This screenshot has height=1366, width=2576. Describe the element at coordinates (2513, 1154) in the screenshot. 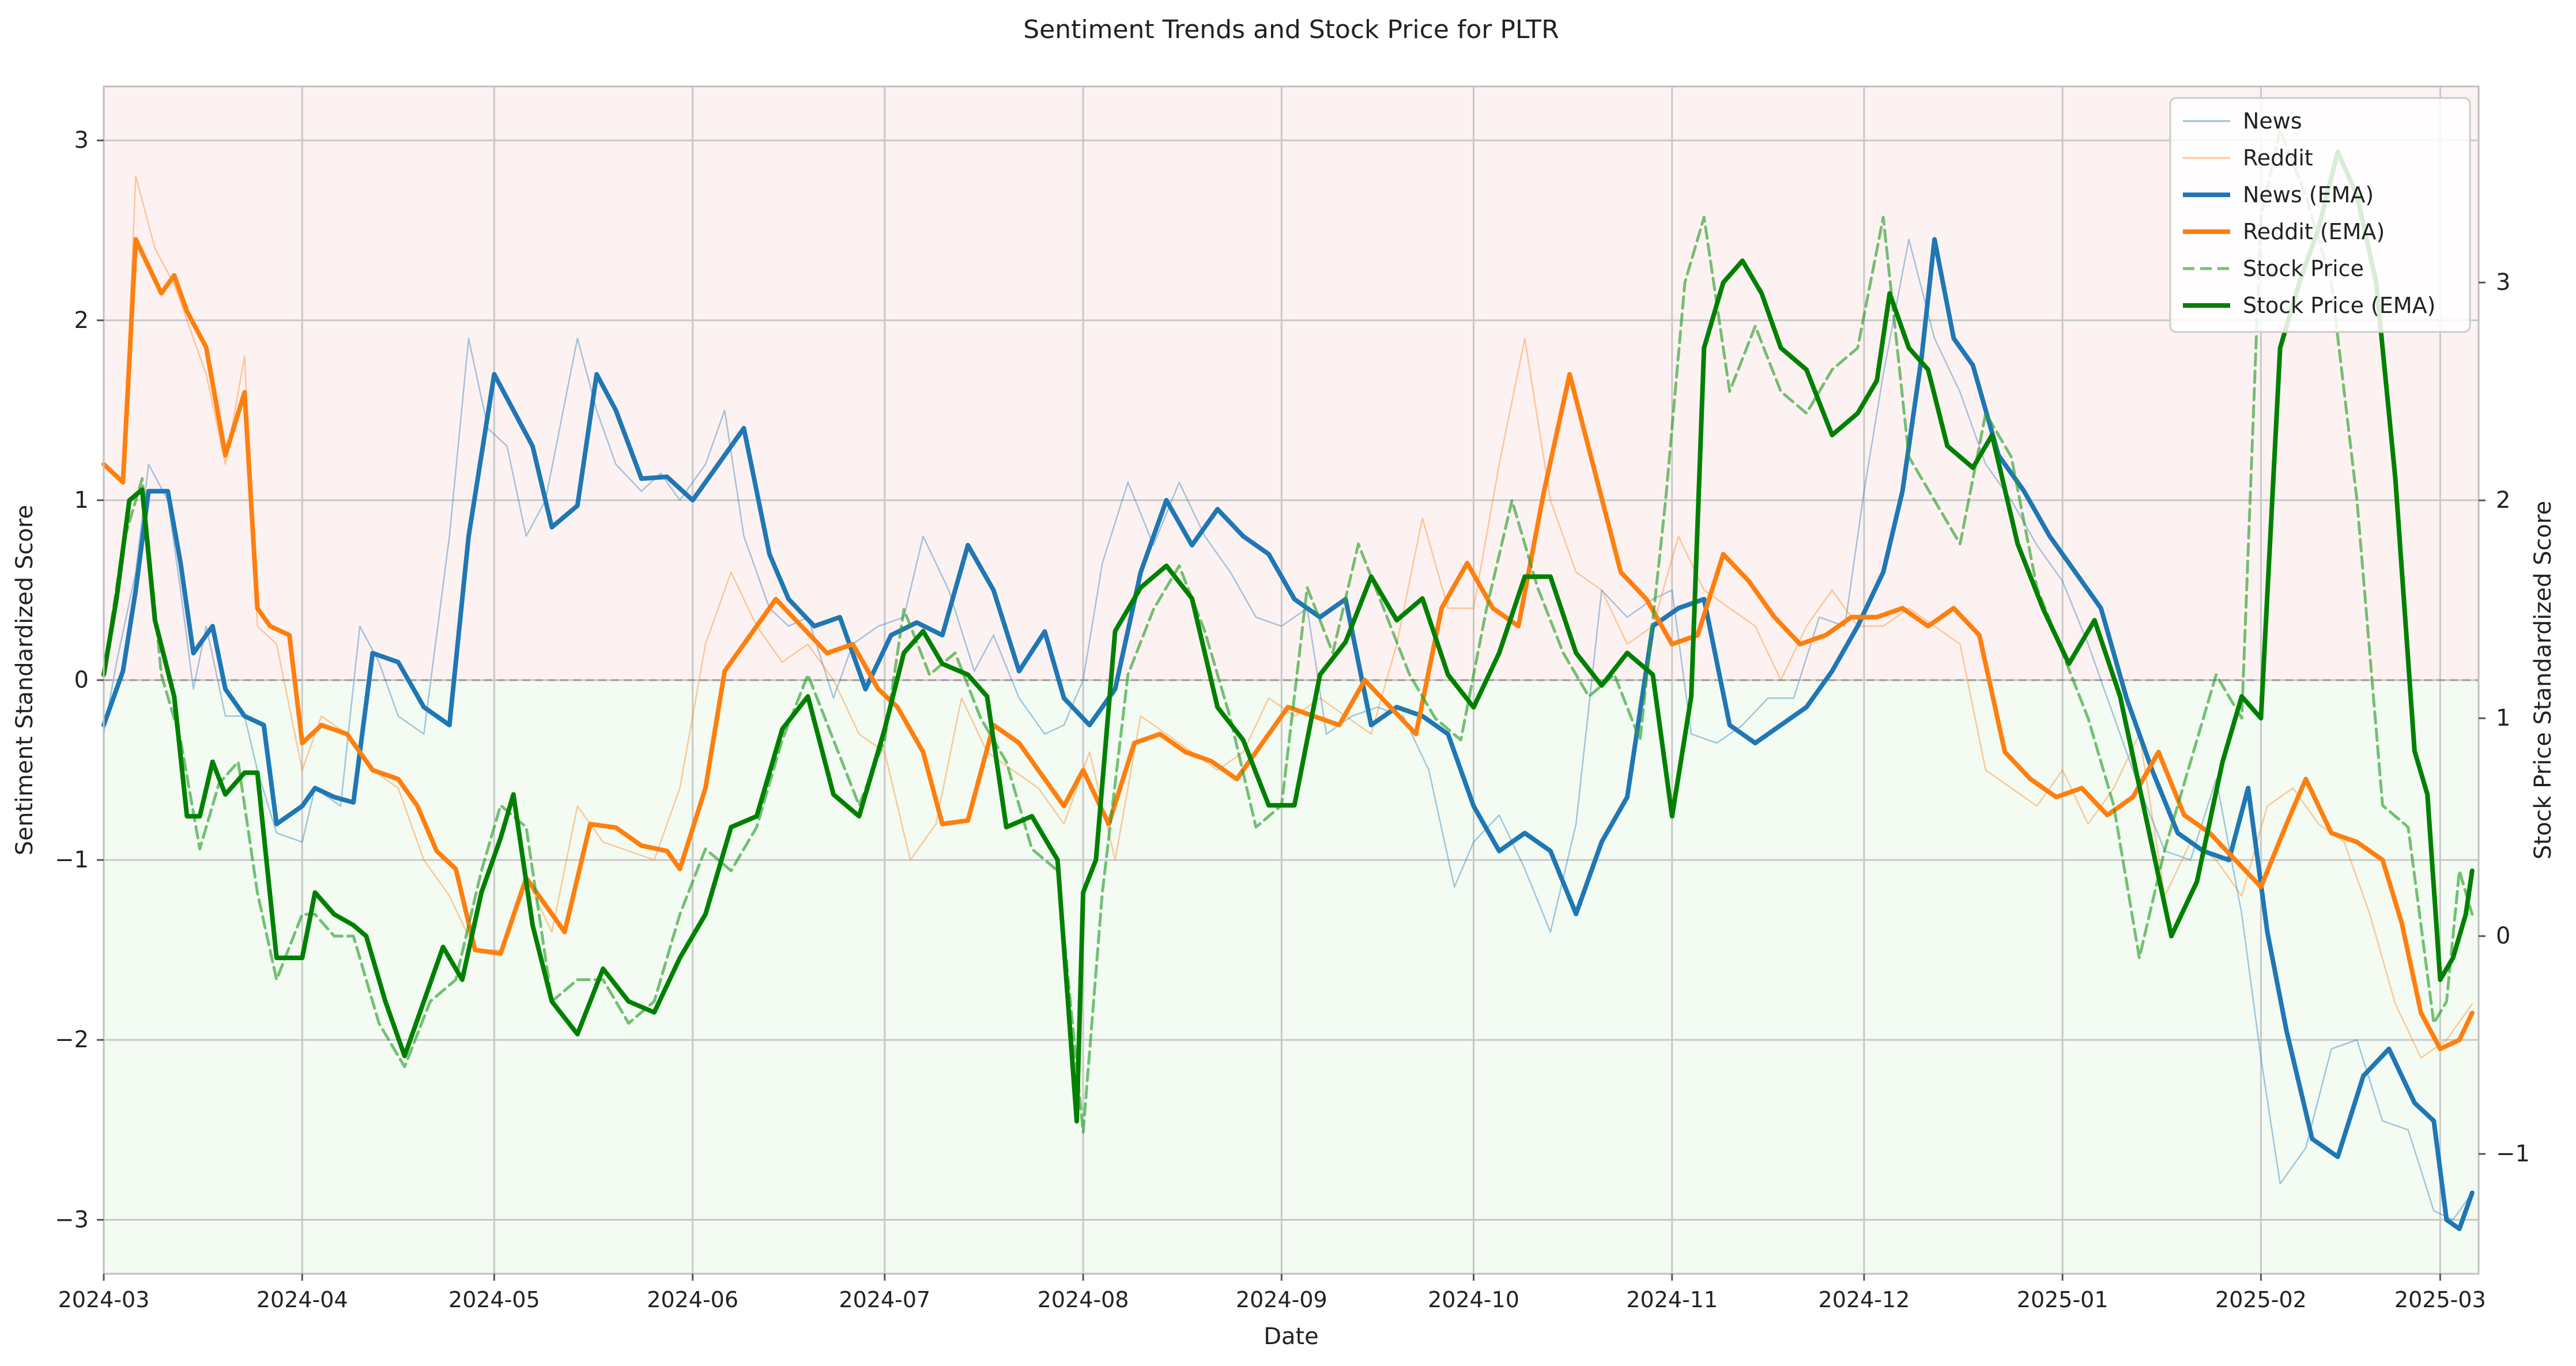

I see `y-right-tick-label: −1` at that location.